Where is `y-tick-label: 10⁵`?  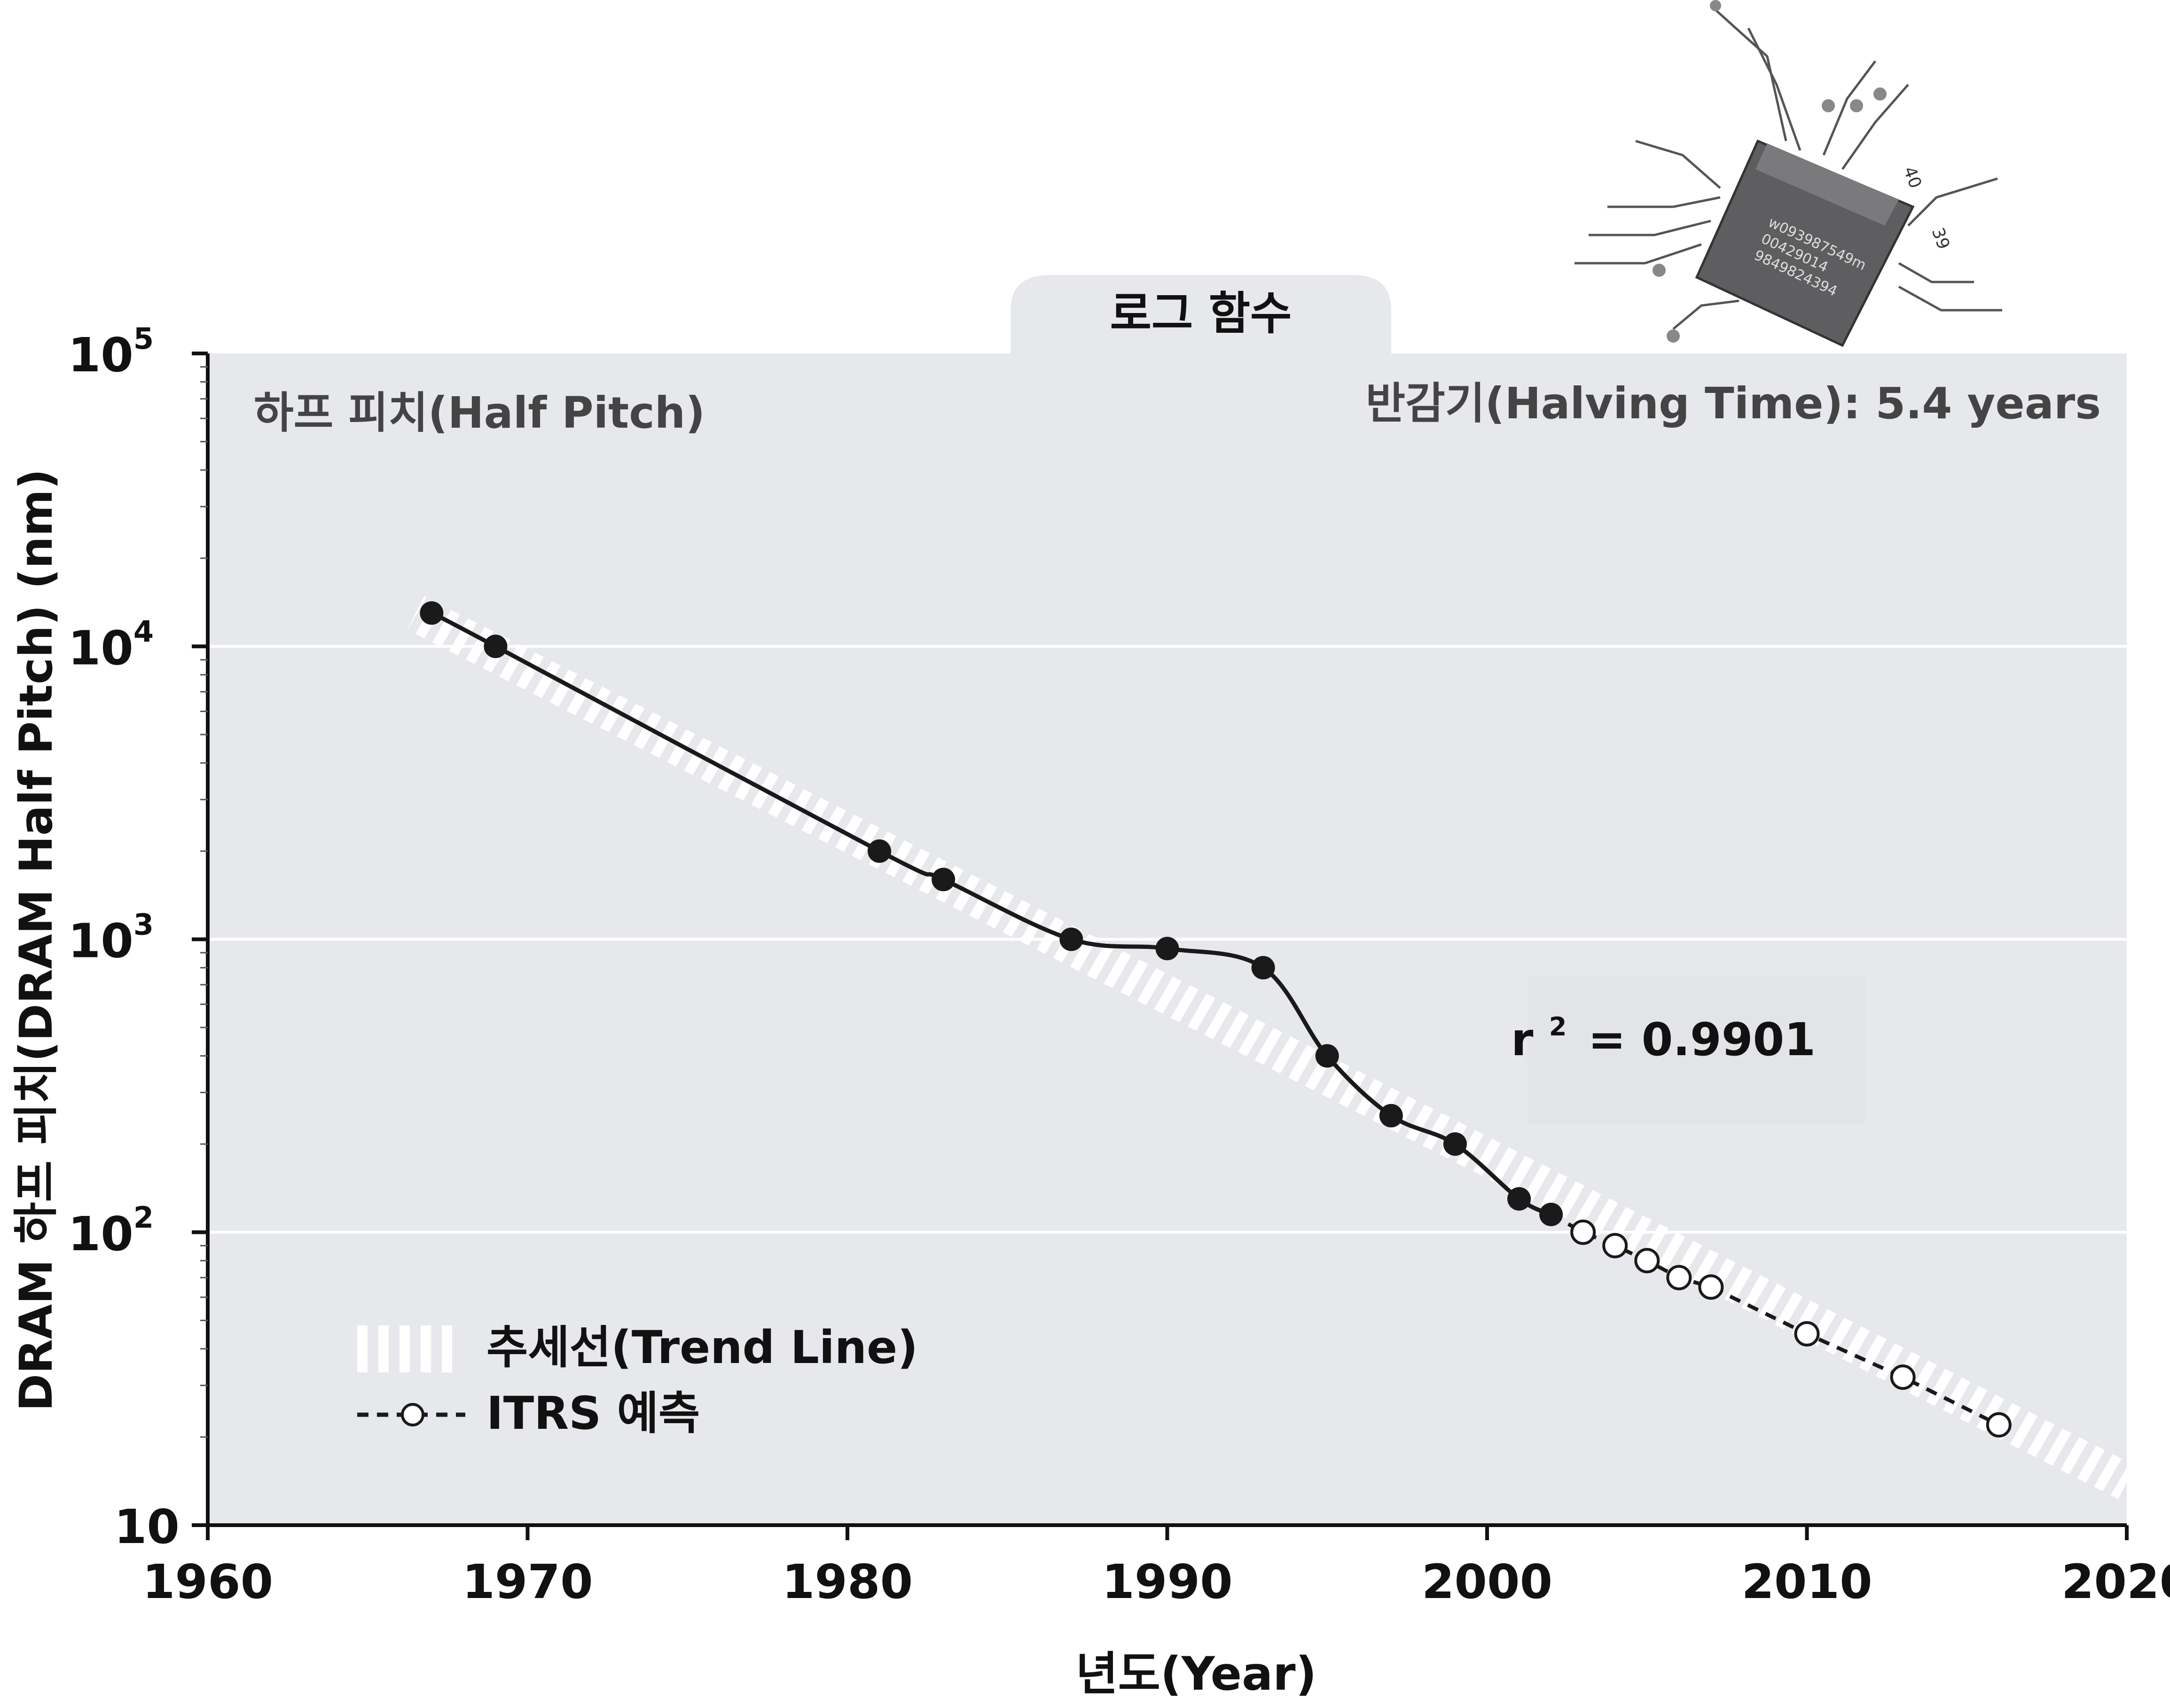
y-tick-label: 10⁵ is located at coordinates (111, 352).